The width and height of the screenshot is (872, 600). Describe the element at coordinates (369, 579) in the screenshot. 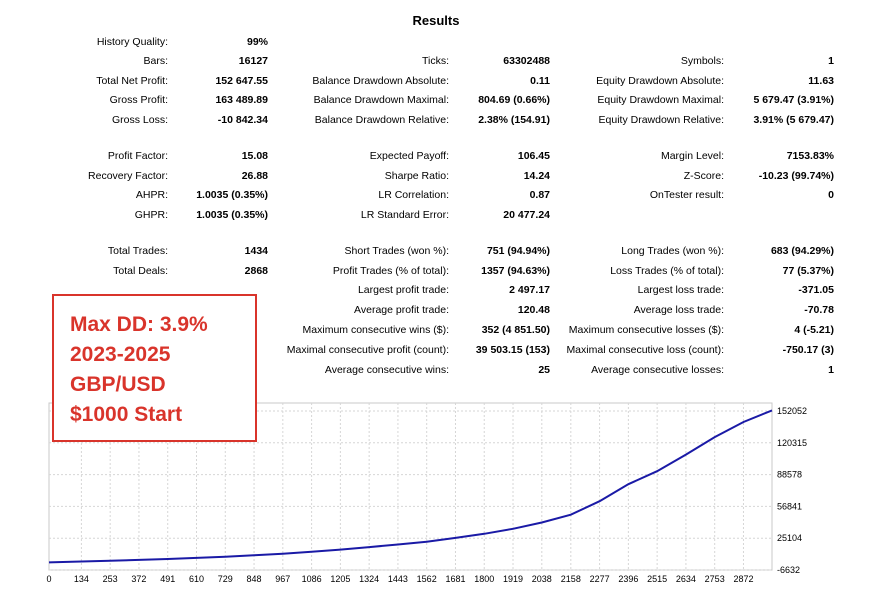

I see `x-tick-label: 1324` at that location.